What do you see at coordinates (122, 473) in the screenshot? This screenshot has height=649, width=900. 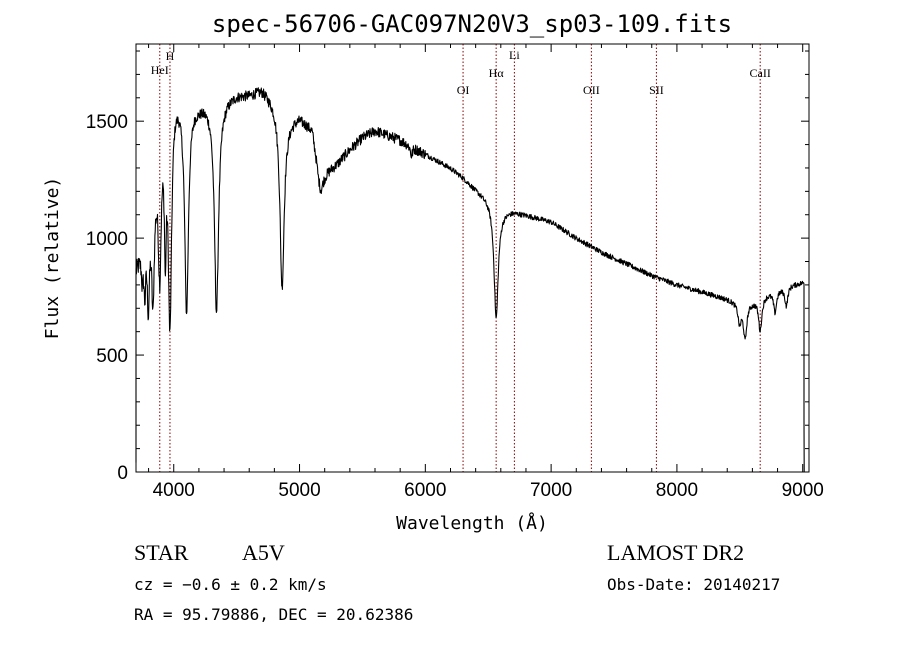 I see `y-tick-label: 0` at bounding box center [122, 473].